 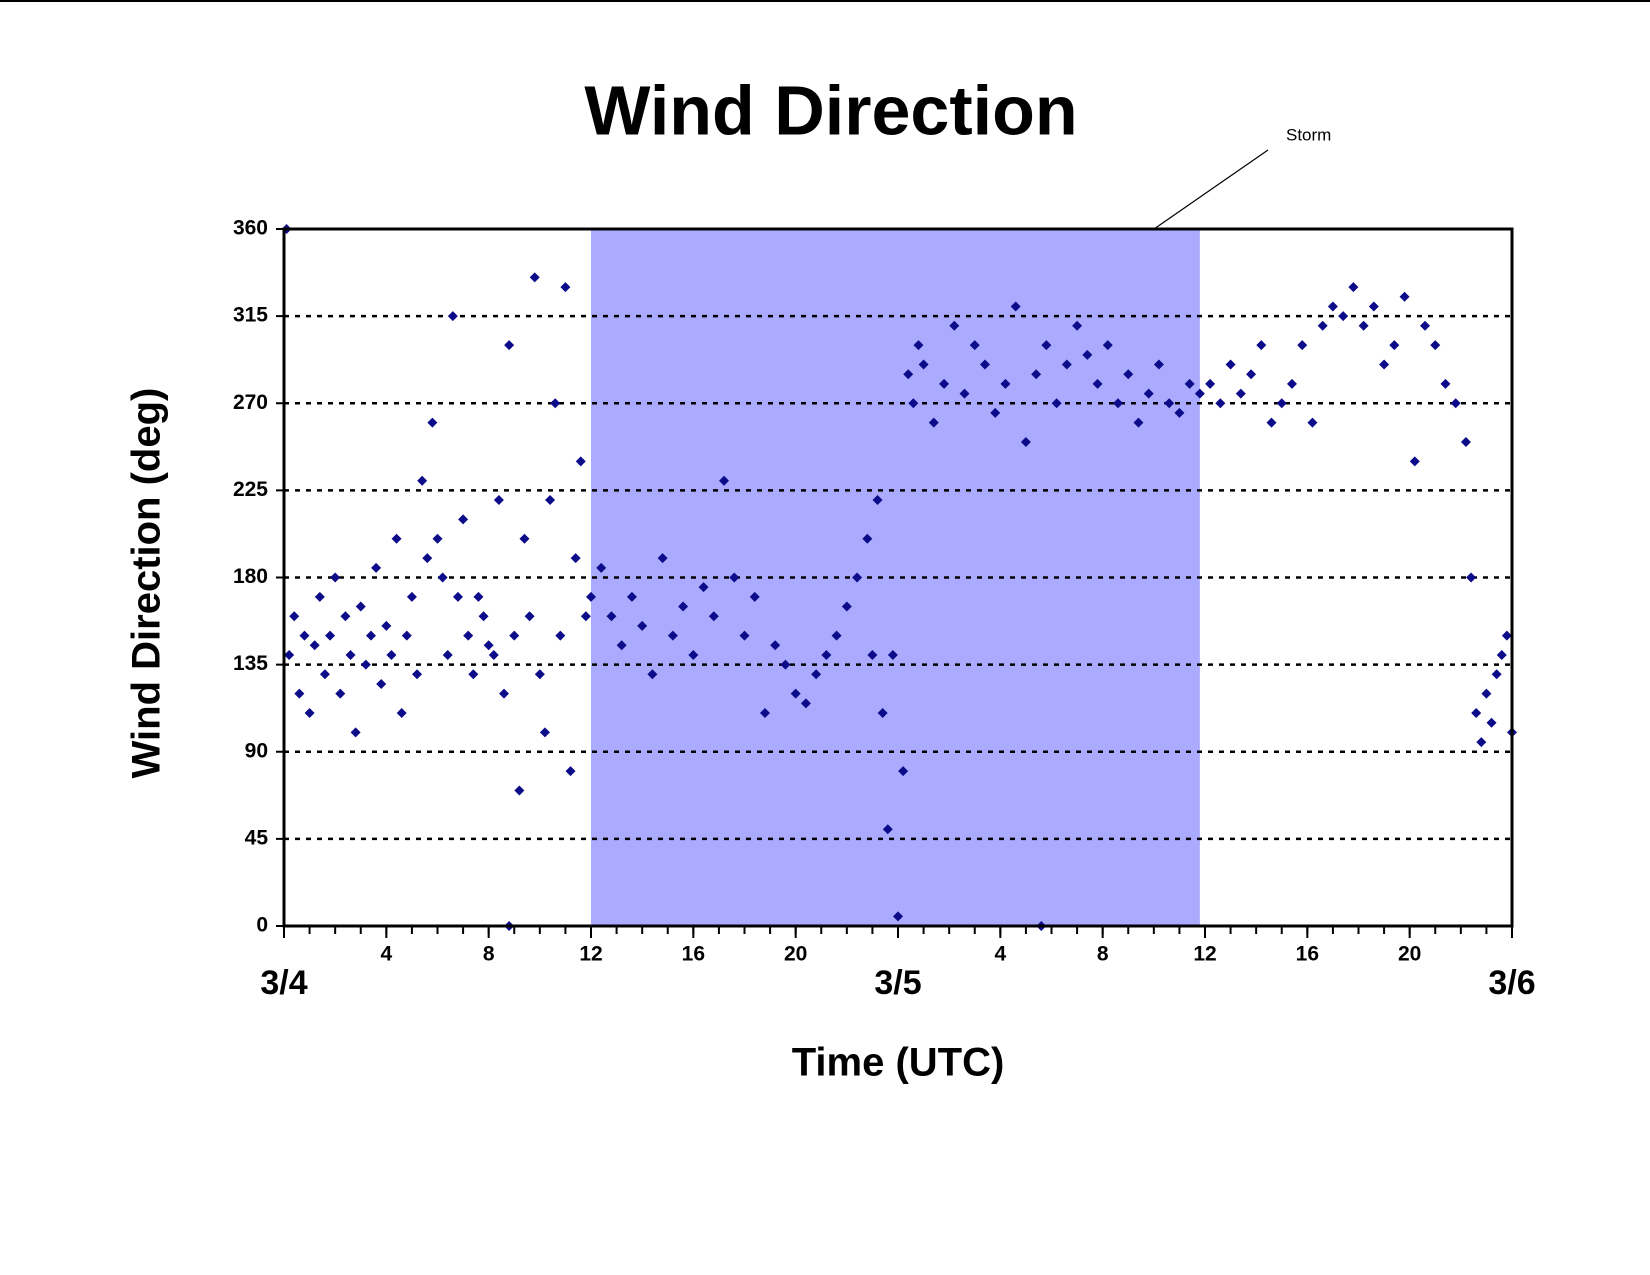 I want to click on y-axis-label: Wind Direction (deg), so click(x=147, y=583).